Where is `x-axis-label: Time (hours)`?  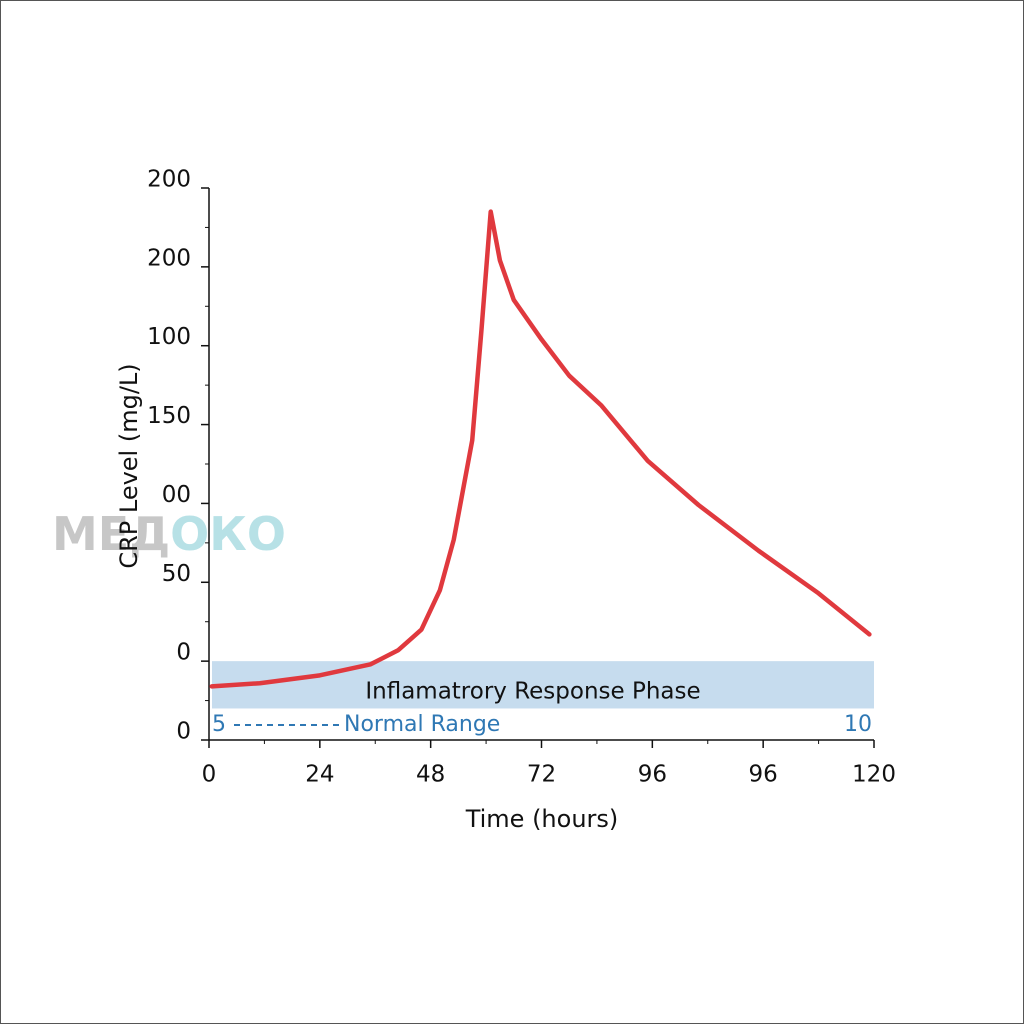 x-axis-label: Time (hours) is located at coordinates (542, 819).